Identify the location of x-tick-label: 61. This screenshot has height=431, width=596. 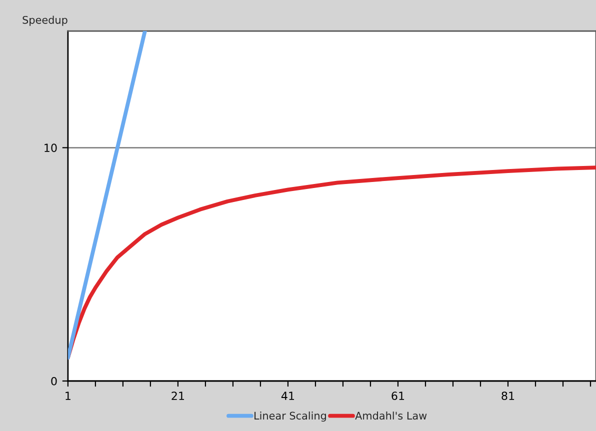
(398, 396).